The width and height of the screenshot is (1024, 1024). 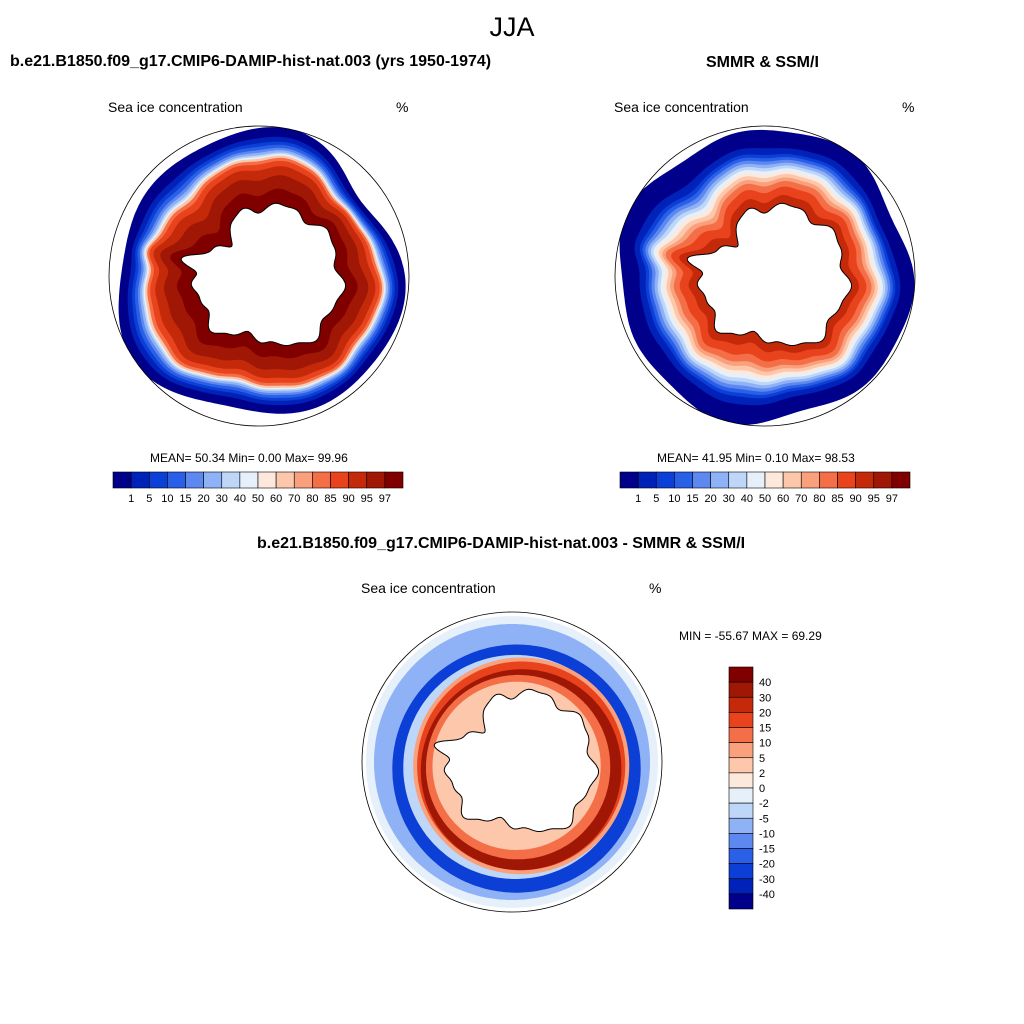 What do you see at coordinates (756, 458) in the screenshot?
I see `panel2-stats: MEAN= 41.95 Min= 0.10 Max= 98.53` at bounding box center [756, 458].